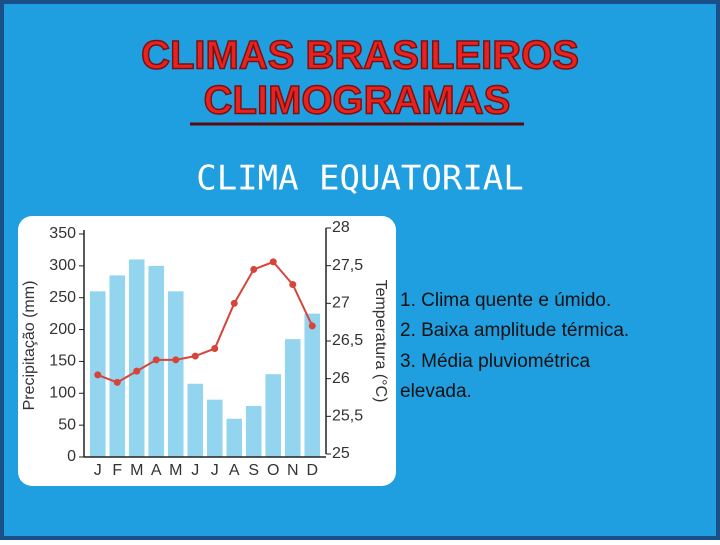  Describe the element at coordinates (62, 361) in the screenshot. I see `y-tick-label: 150` at that location.